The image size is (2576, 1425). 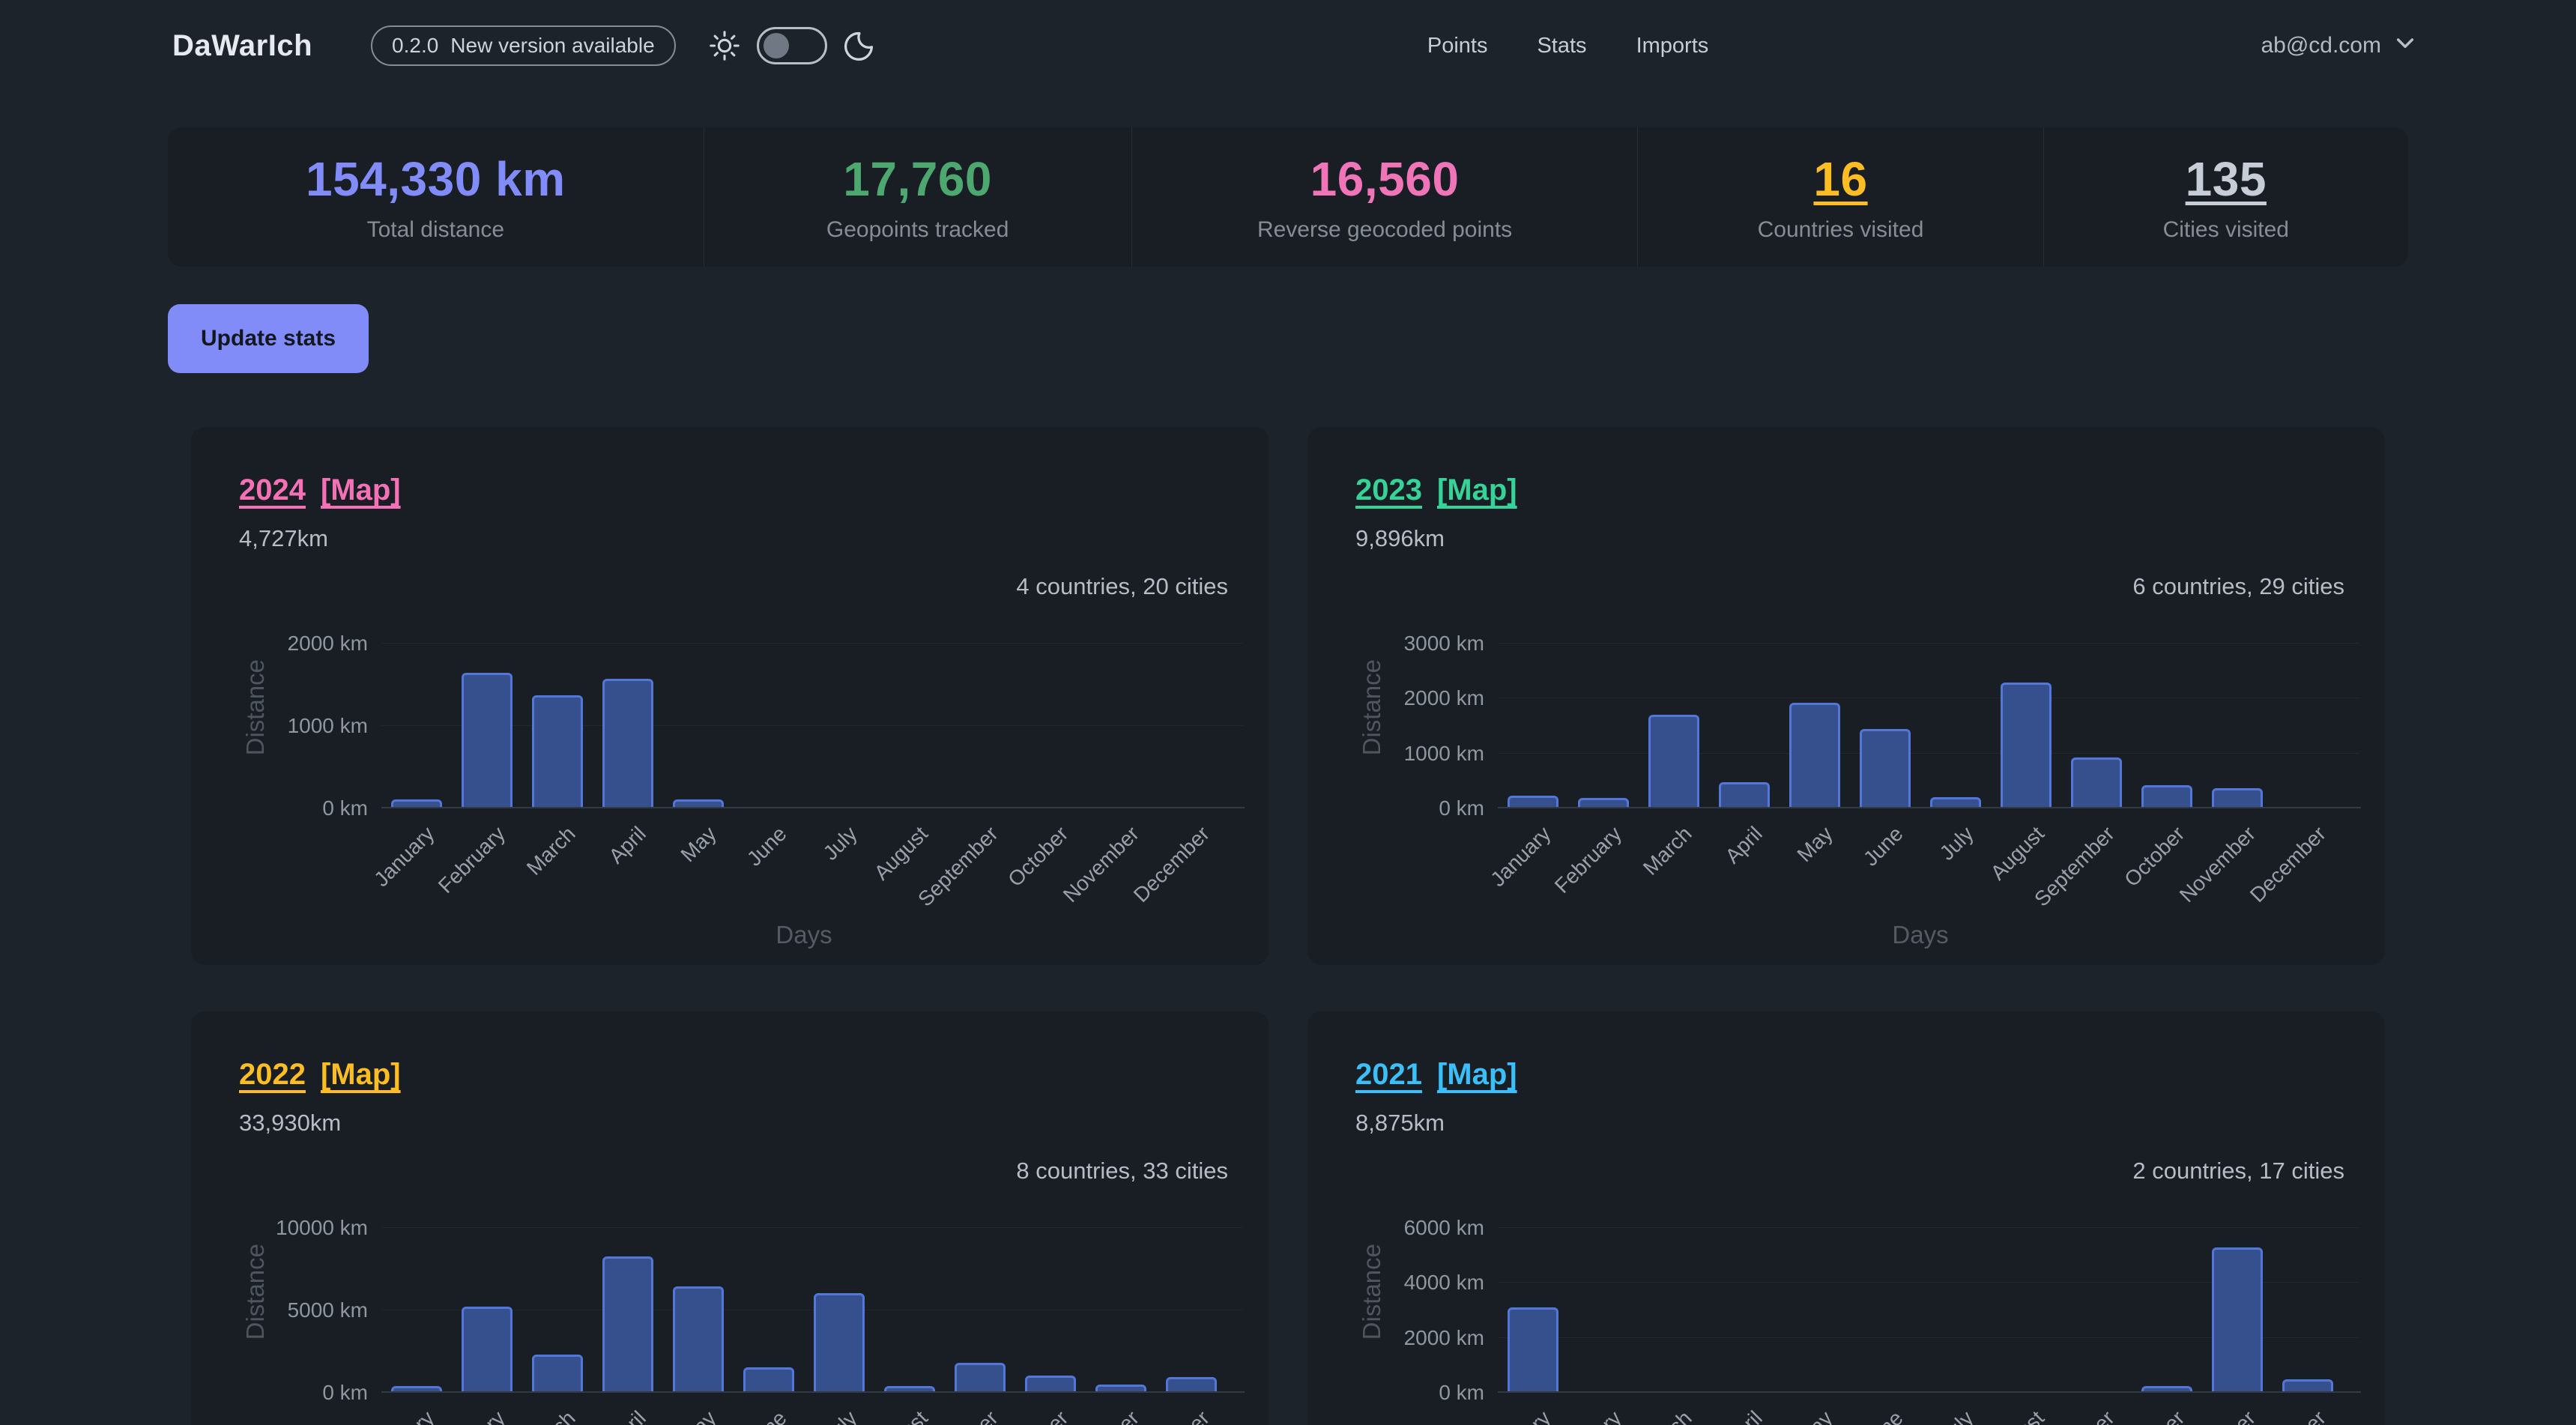 What do you see at coordinates (1840, 179) in the screenshot?
I see `stat-value-countries-visited: 16` at bounding box center [1840, 179].